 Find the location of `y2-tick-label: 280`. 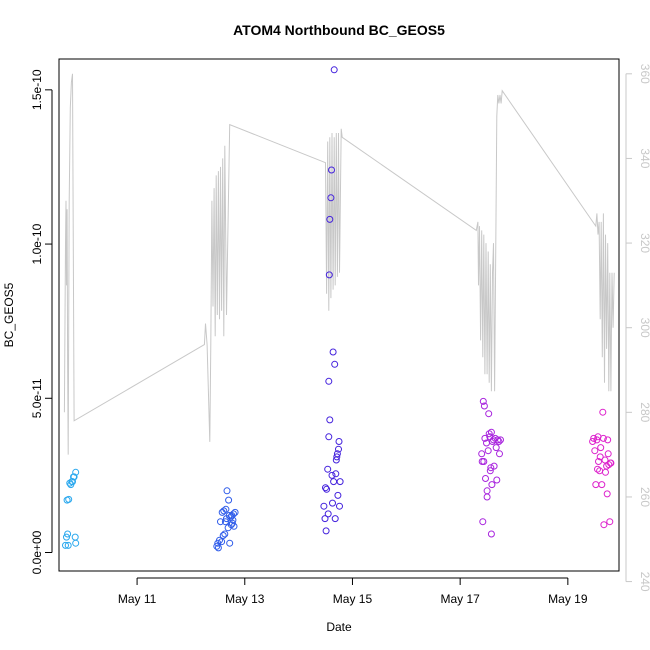

y2-tick-label: 280 is located at coordinates (644, 412).